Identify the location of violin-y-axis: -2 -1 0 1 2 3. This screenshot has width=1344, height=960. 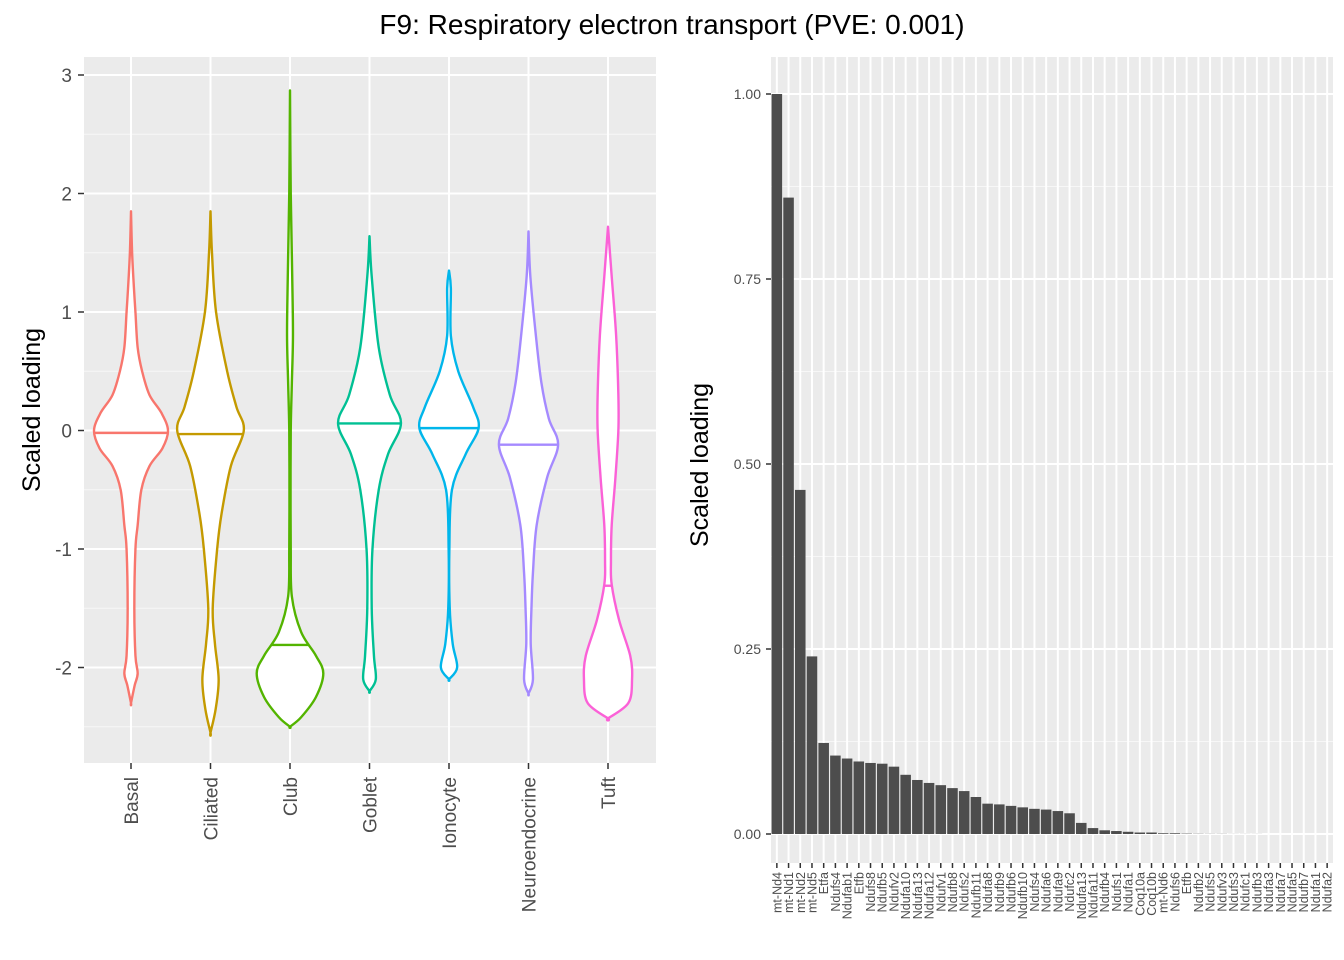
(69, 373).